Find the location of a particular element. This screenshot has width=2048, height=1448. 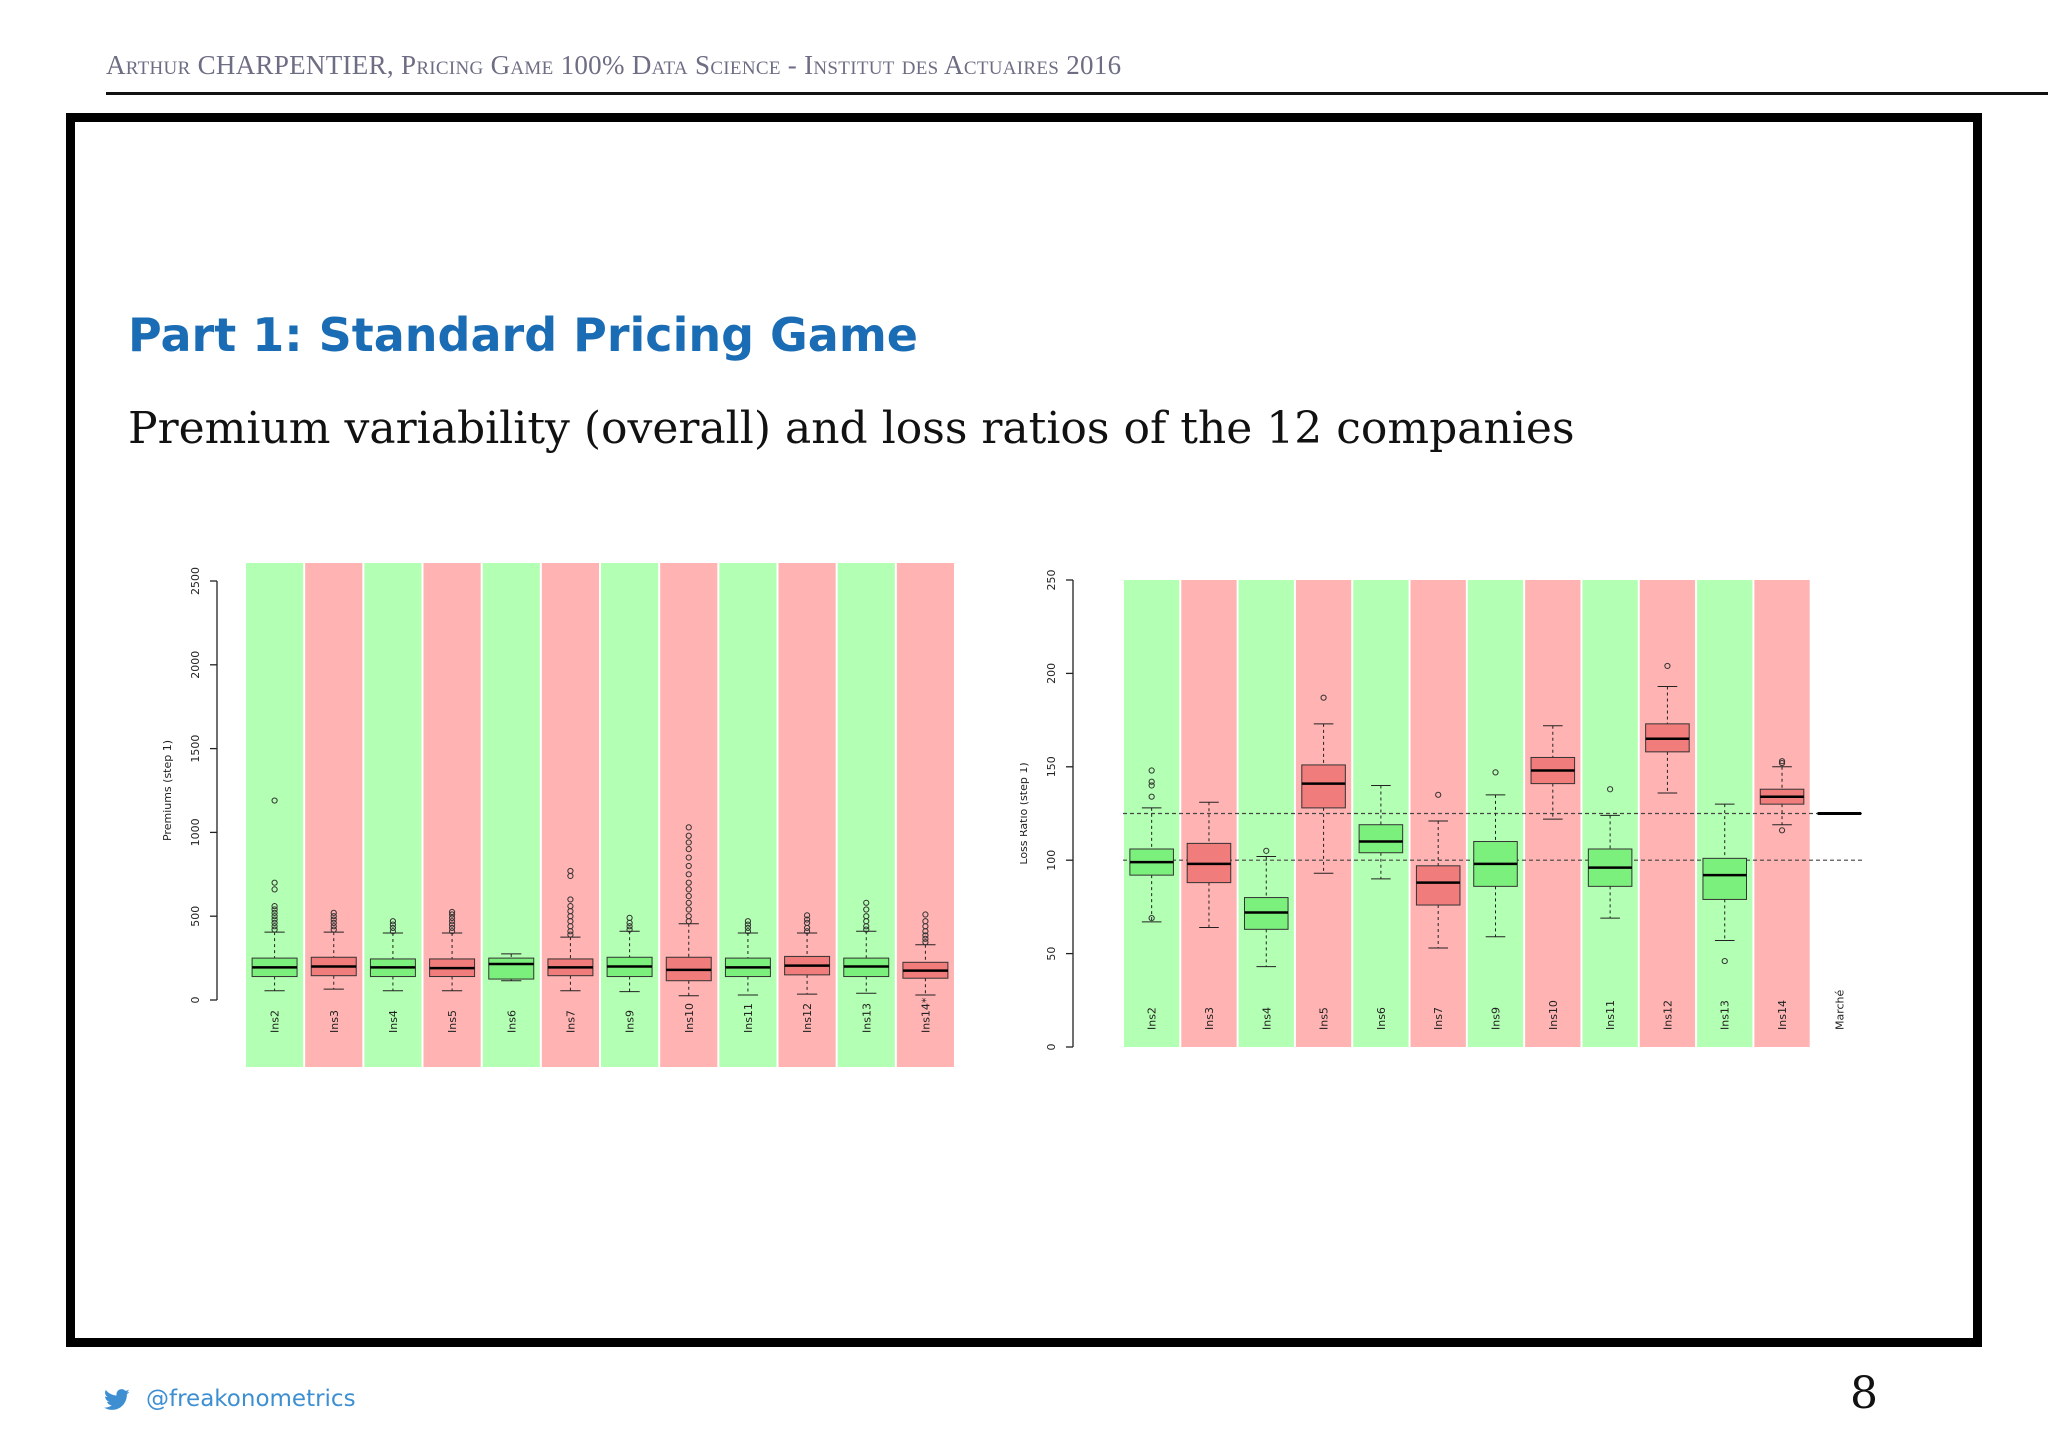

twitter-bird-icon is located at coordinates (117, 1400).